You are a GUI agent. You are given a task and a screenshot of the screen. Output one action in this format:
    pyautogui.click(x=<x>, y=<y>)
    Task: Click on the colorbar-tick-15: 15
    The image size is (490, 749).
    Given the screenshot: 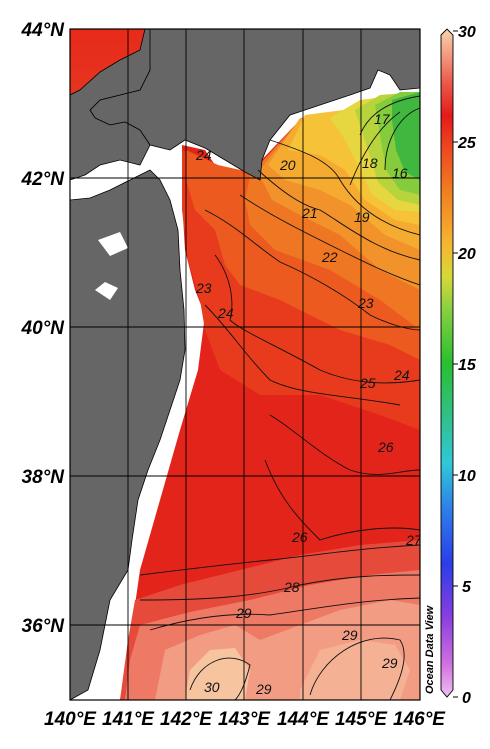 What is the action you would take?
    pyautogui.click(x=467, y=365)
    